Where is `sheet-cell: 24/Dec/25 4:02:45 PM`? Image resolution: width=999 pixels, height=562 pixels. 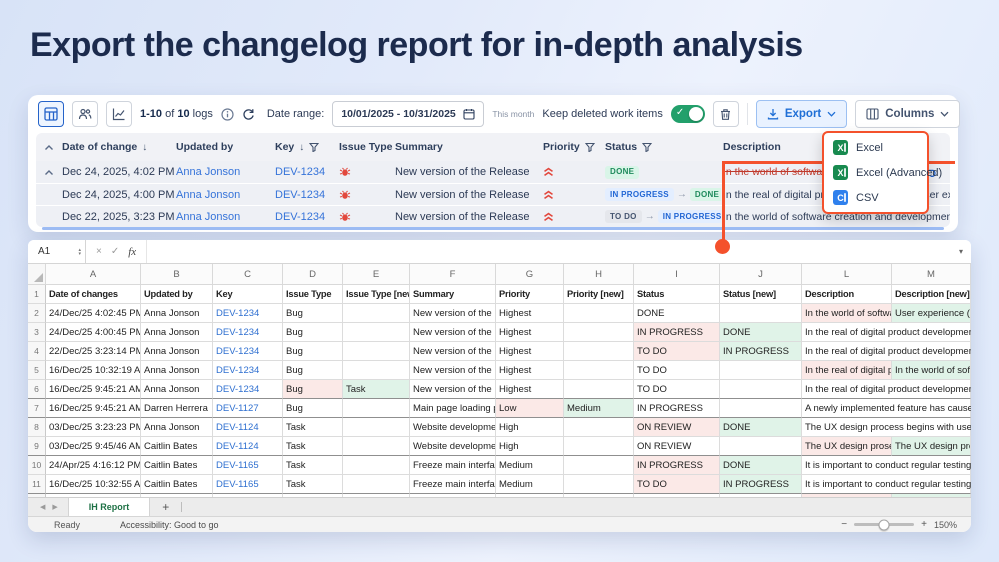 sheet-cell: 24/Dec/25 4:02:45 PM is located at coordinates (93, 313).